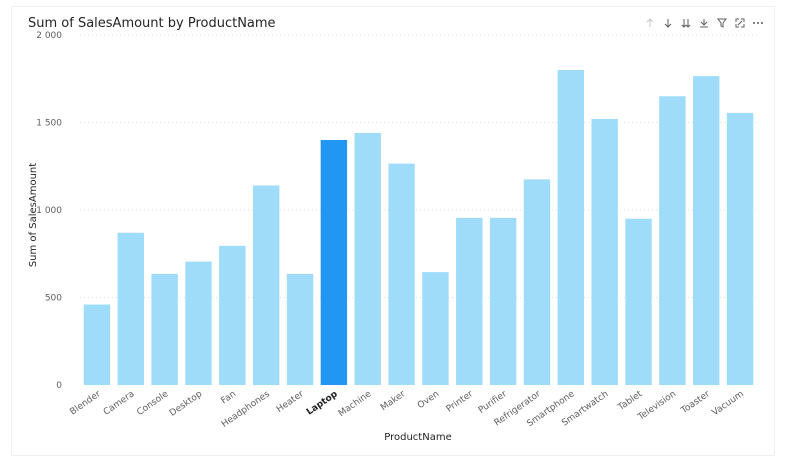 Image resolution: width=800 pixels, height=467 pixels. What do you see at coordinates (503, 301) in the screenshot?
I see `bar-purifier` at bounding box center [503, 301].